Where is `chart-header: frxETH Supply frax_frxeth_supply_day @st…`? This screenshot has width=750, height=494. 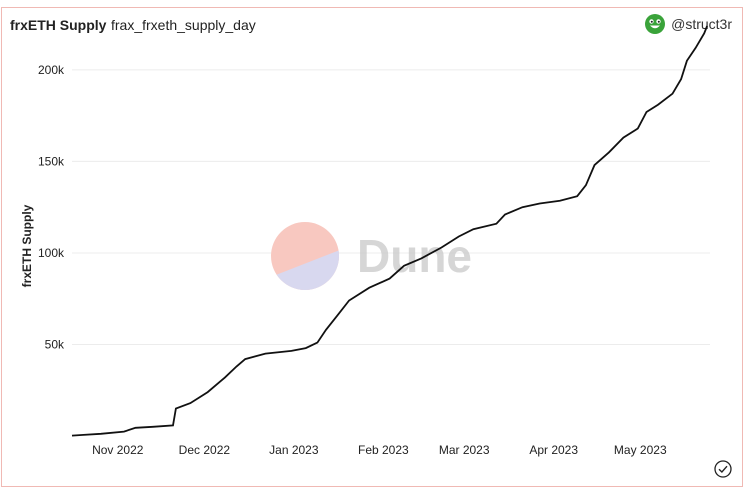 chart-header: frxETH Supply frax_frxeth_supply_day @st… is located at coordinates (371, 25).